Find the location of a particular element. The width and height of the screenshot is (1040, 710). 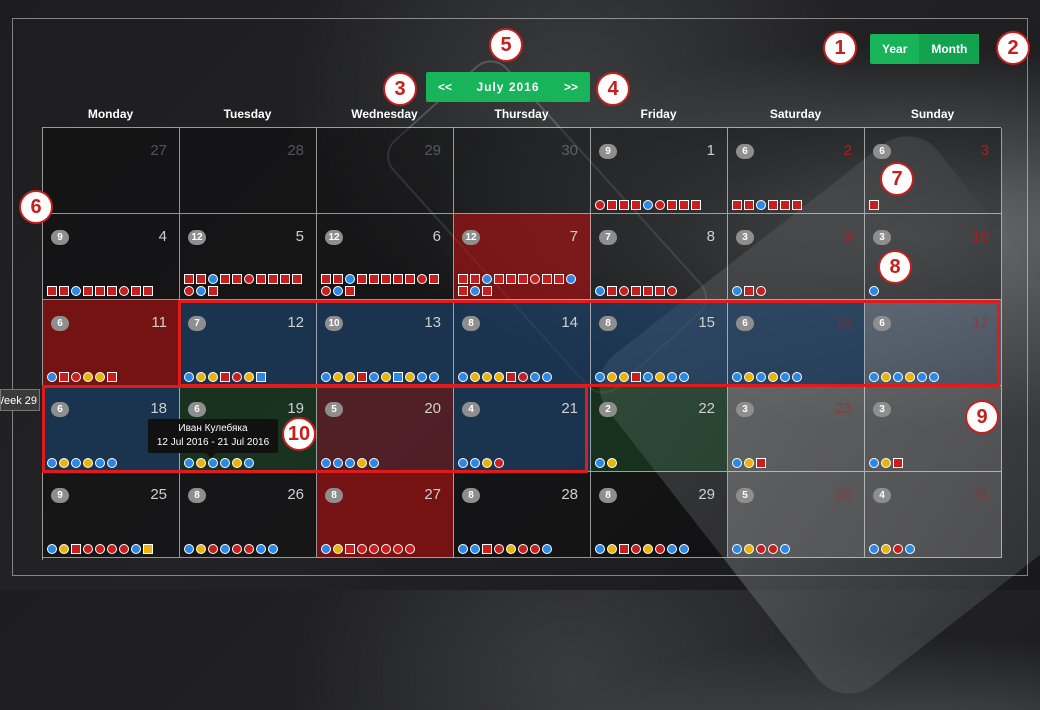

day-cell: 14 8 is located at coordinates (522, 343).